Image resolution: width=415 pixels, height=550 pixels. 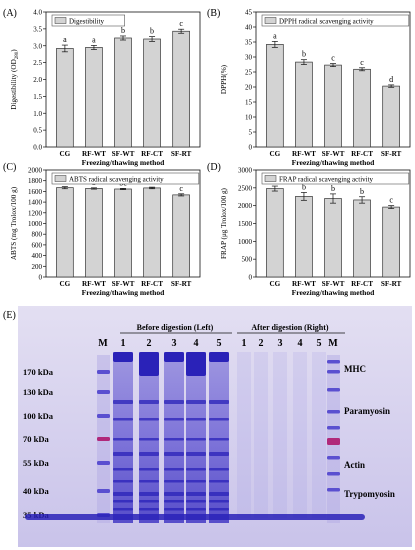 What do you see at coordinates (36, 439) in the screenshot?
I see `mw-label: 70 kDa` at bounding box center [36, 439].